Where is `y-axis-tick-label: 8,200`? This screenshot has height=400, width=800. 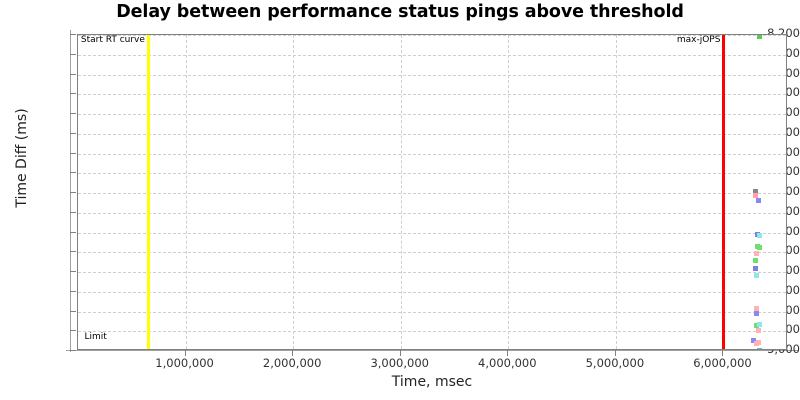 y-axis-tick-label: 8,200 is located at coordinates (783, 33).